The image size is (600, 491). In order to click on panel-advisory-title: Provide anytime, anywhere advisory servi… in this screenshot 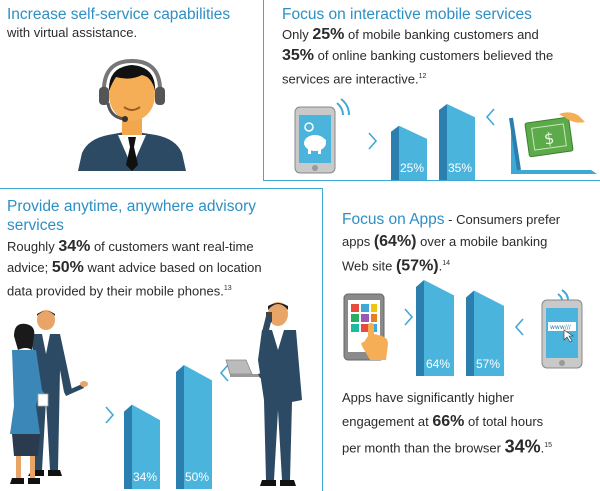, I will do `click(131, 216)`.